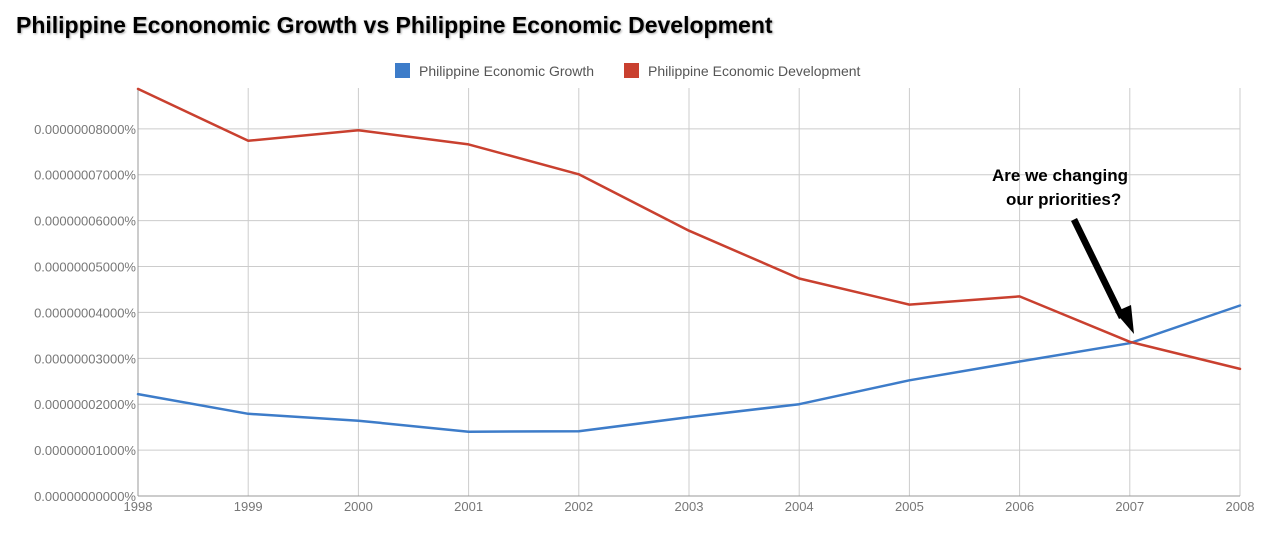  What do you see at coordinates (138, 506) in the screenshot?
I see `x-tick-label: 1998` at bounding box center [138, 506].